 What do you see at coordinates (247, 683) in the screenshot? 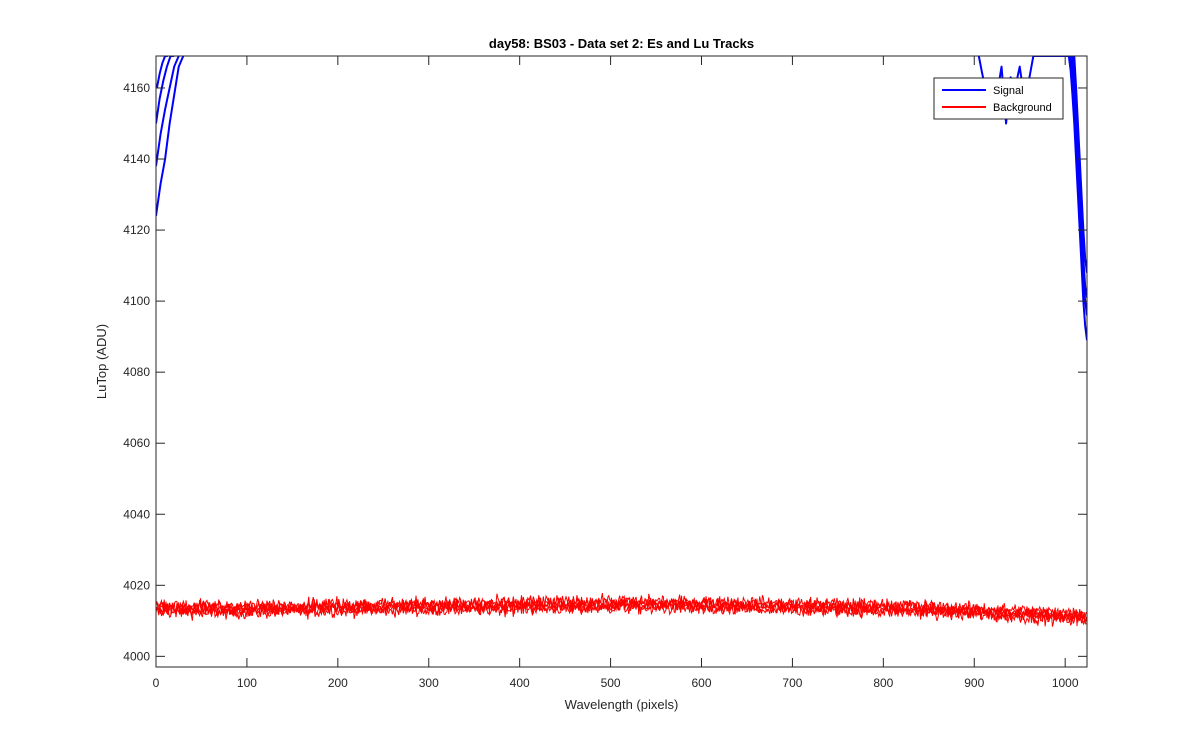
I see `x-tick-label: 100` at bounding box center [247, 683].